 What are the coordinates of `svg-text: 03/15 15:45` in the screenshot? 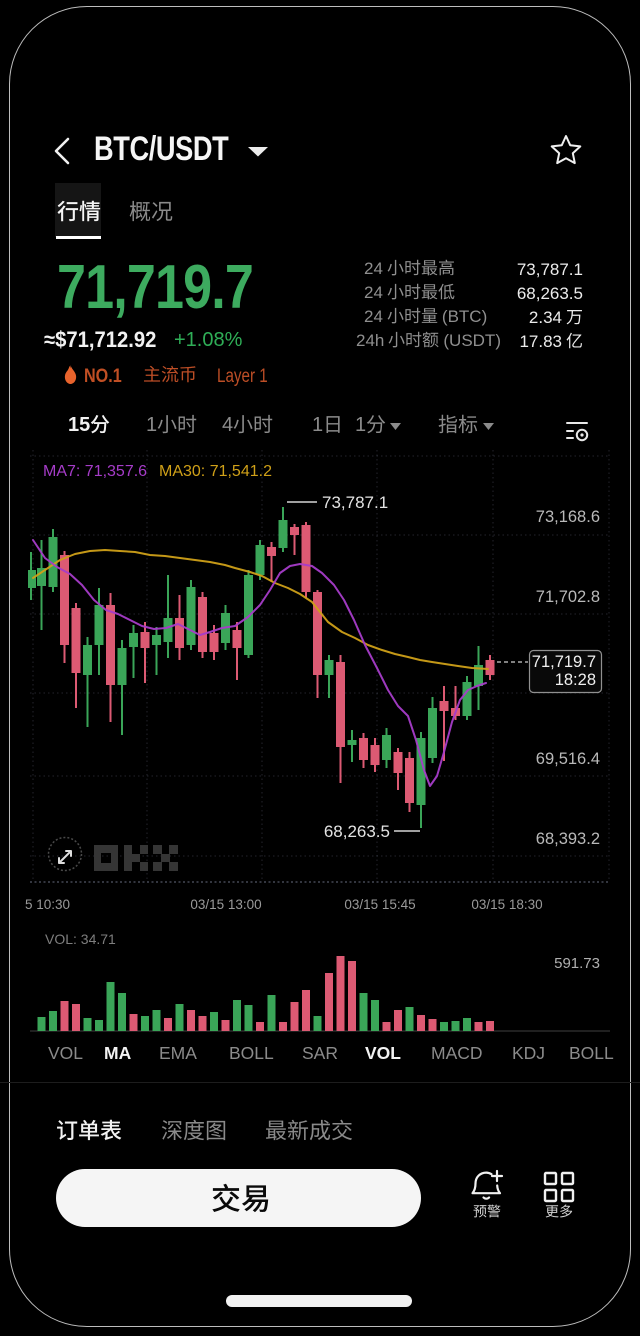 It's located at (379, 904).